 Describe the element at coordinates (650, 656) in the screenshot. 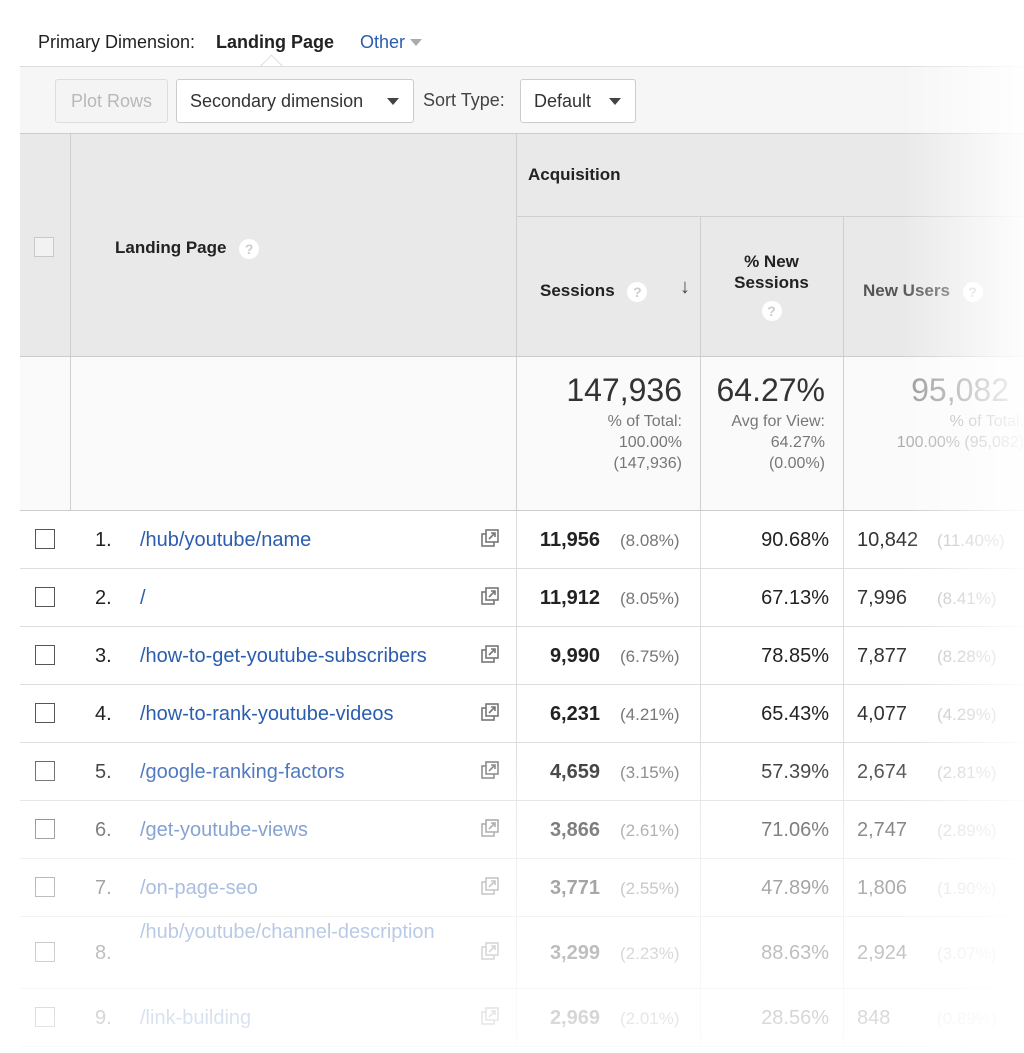

I see `sessions-percent: (6.75%)` at that location.